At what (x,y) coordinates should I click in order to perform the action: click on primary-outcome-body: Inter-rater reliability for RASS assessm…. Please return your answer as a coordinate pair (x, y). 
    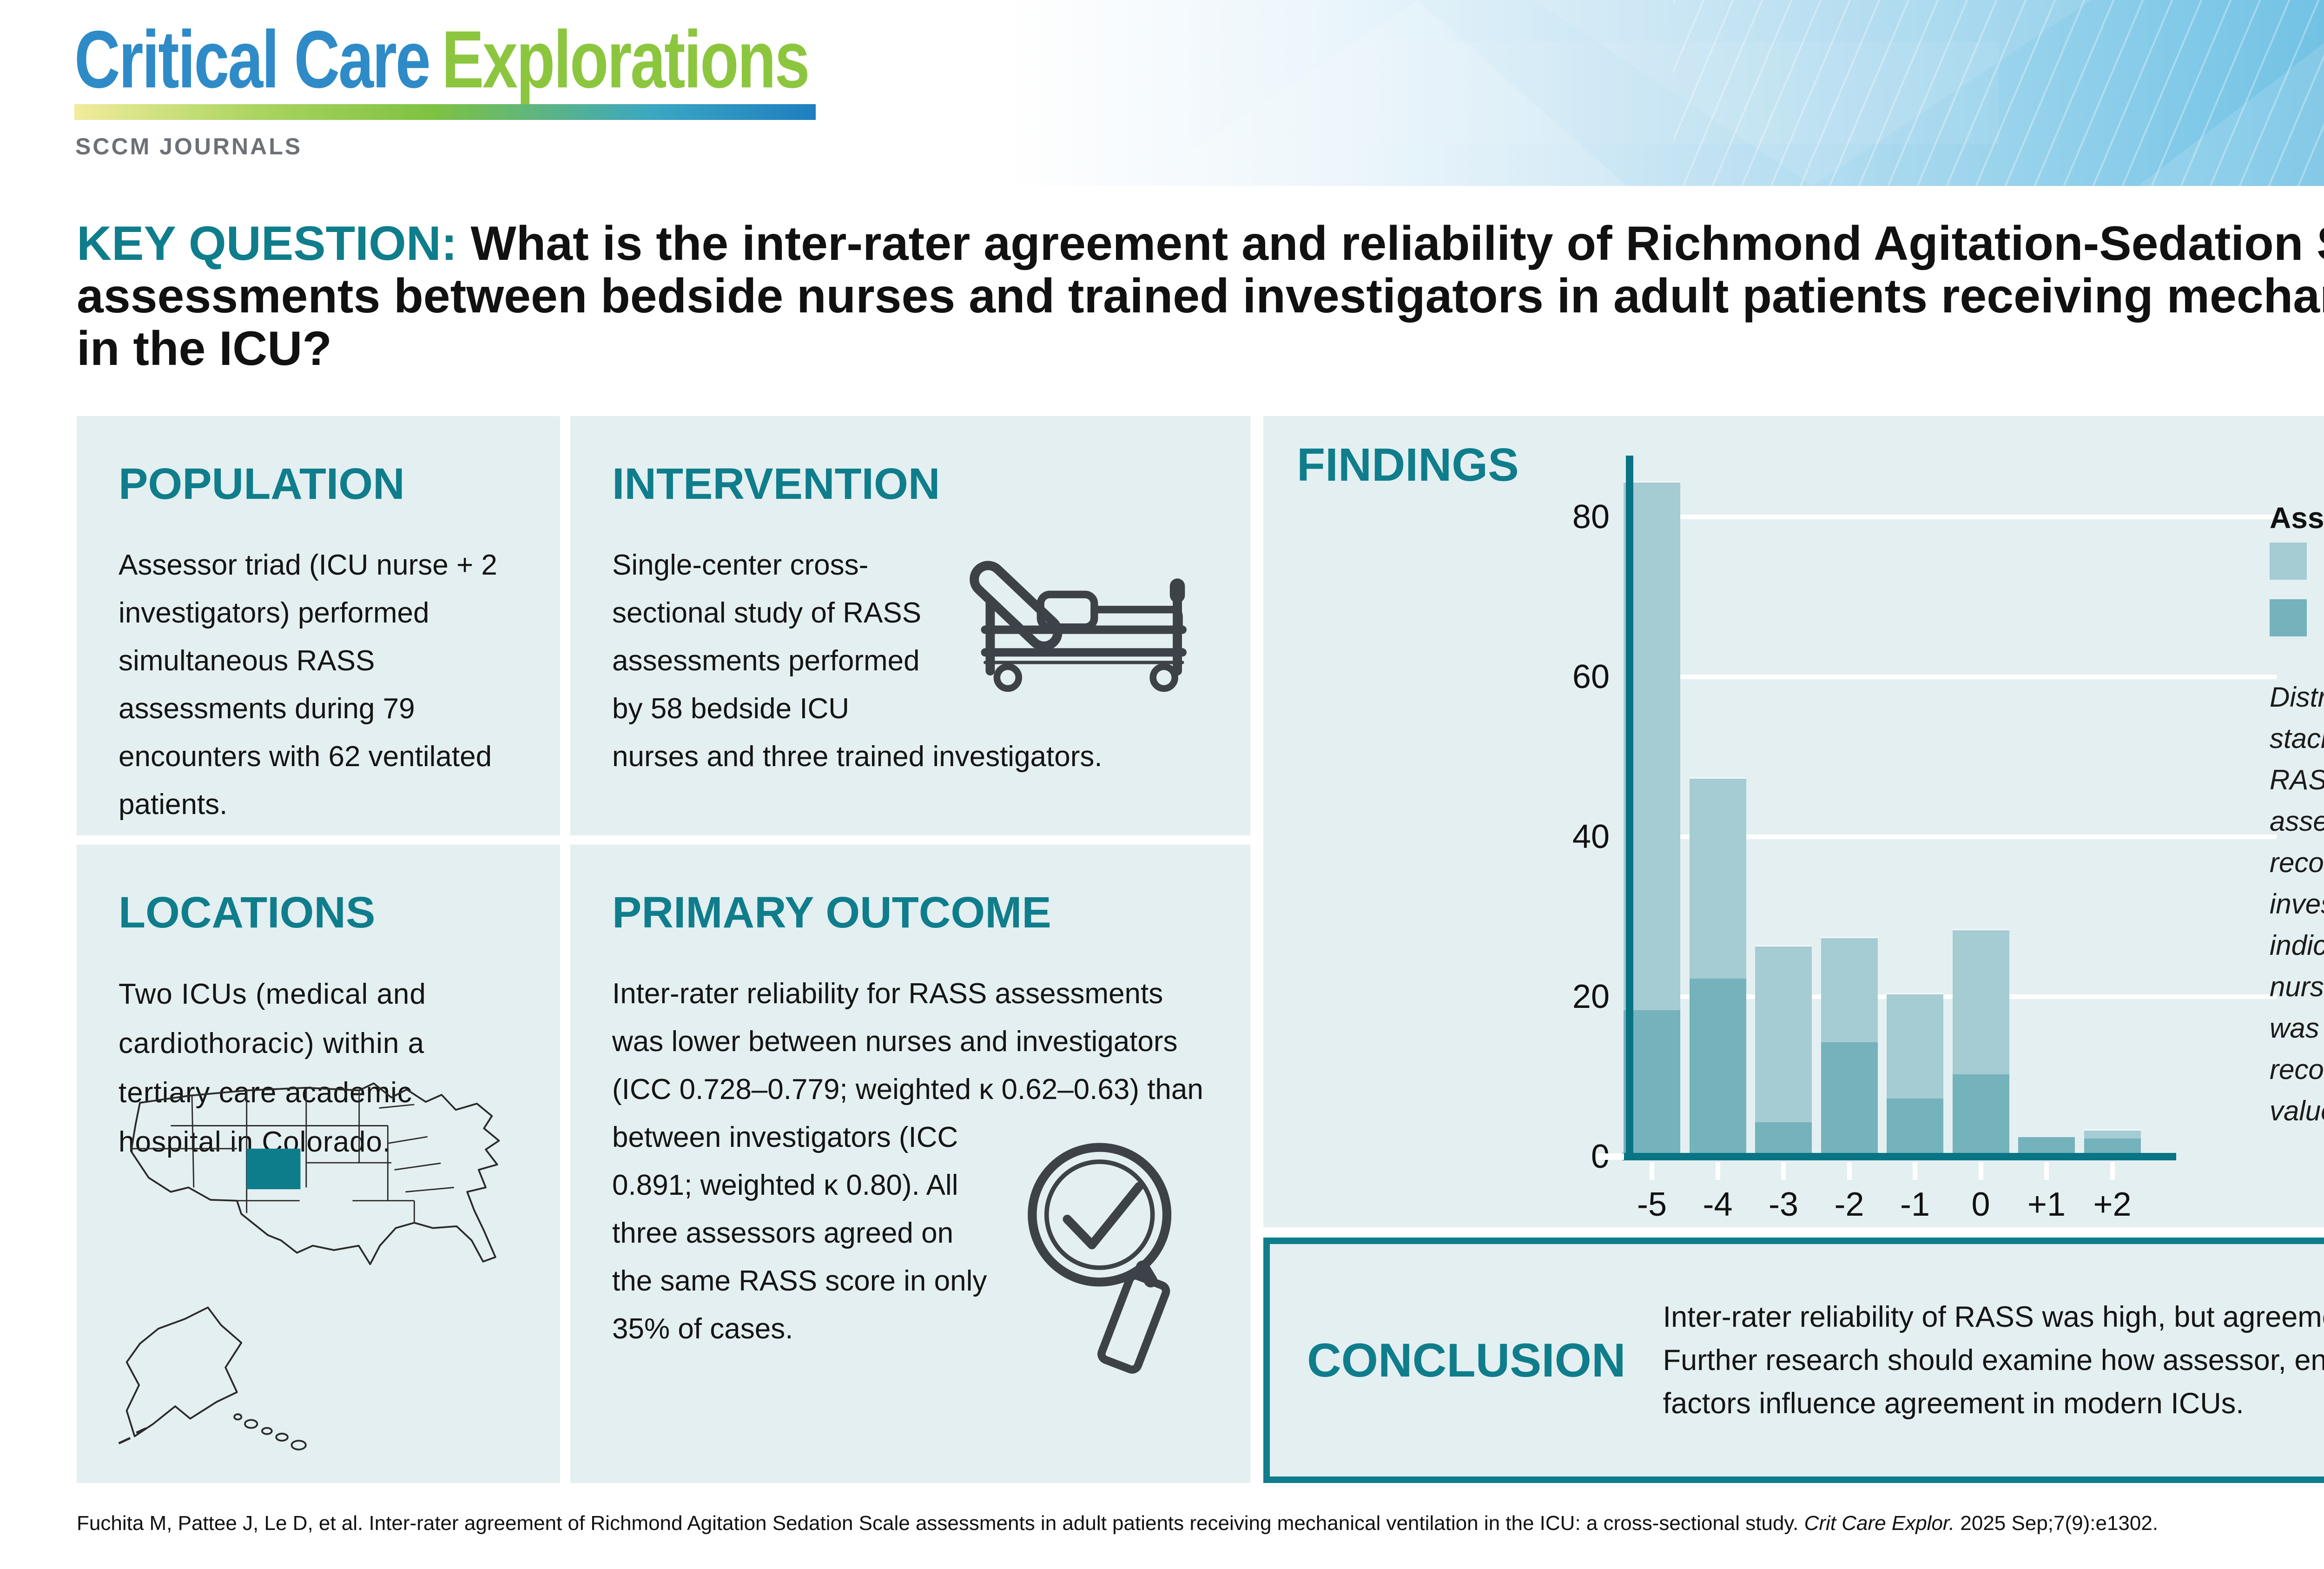
    Looking at the image, I should click on (910, 1172).